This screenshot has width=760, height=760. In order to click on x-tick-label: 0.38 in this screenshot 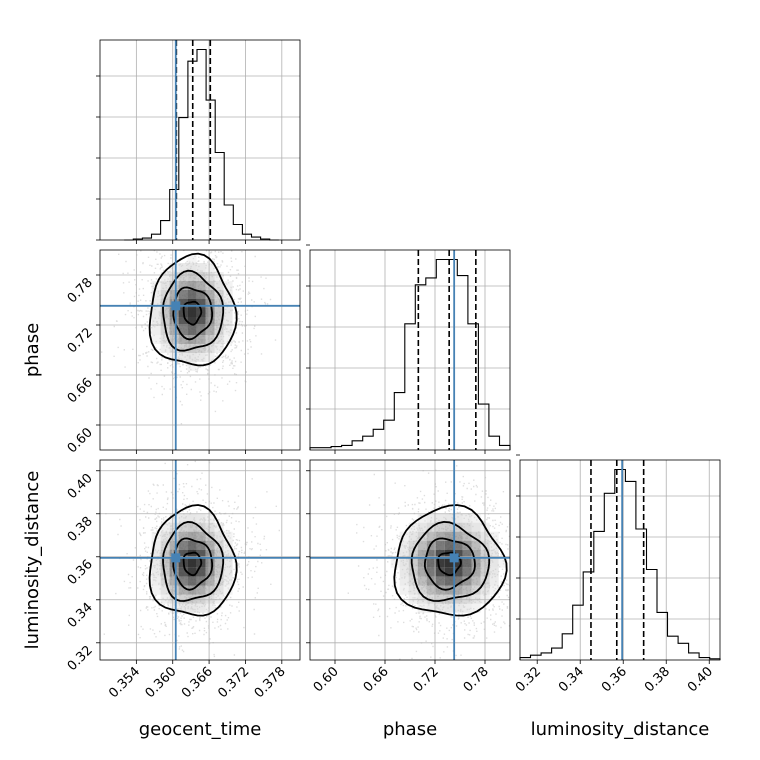, I will do `click(657, 679)`.